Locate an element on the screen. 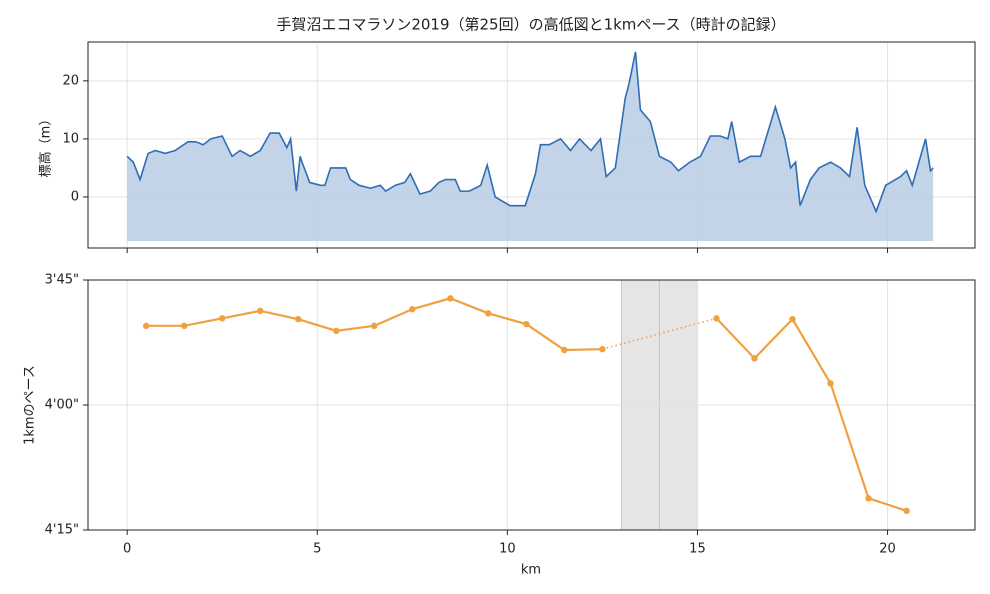 This screenshot has height=594, width=990. chart-title: 手賀沼エコマラソン2019（第25回）の高低図と1kmペース（時計の記録） is located at coordinates (530, 25).